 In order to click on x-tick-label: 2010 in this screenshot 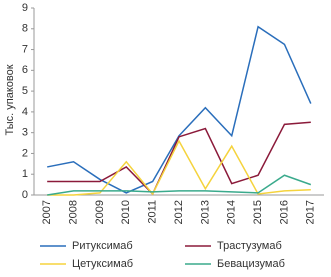, I will do `click(126, 212)`.